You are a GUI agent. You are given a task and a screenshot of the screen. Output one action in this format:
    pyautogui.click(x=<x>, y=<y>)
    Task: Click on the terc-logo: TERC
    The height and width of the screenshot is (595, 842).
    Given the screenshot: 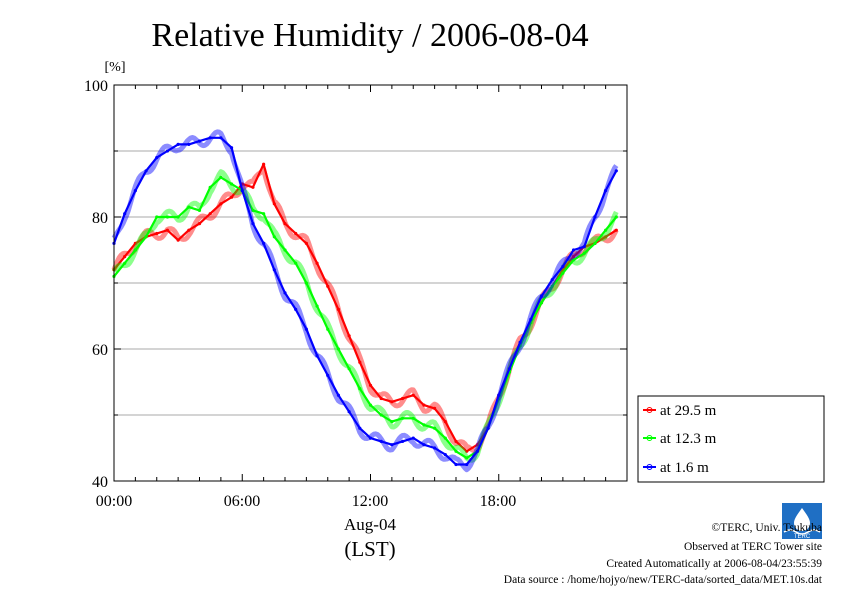 What is the action you would take?
    pyautogui.click(x=802, y=521)
    